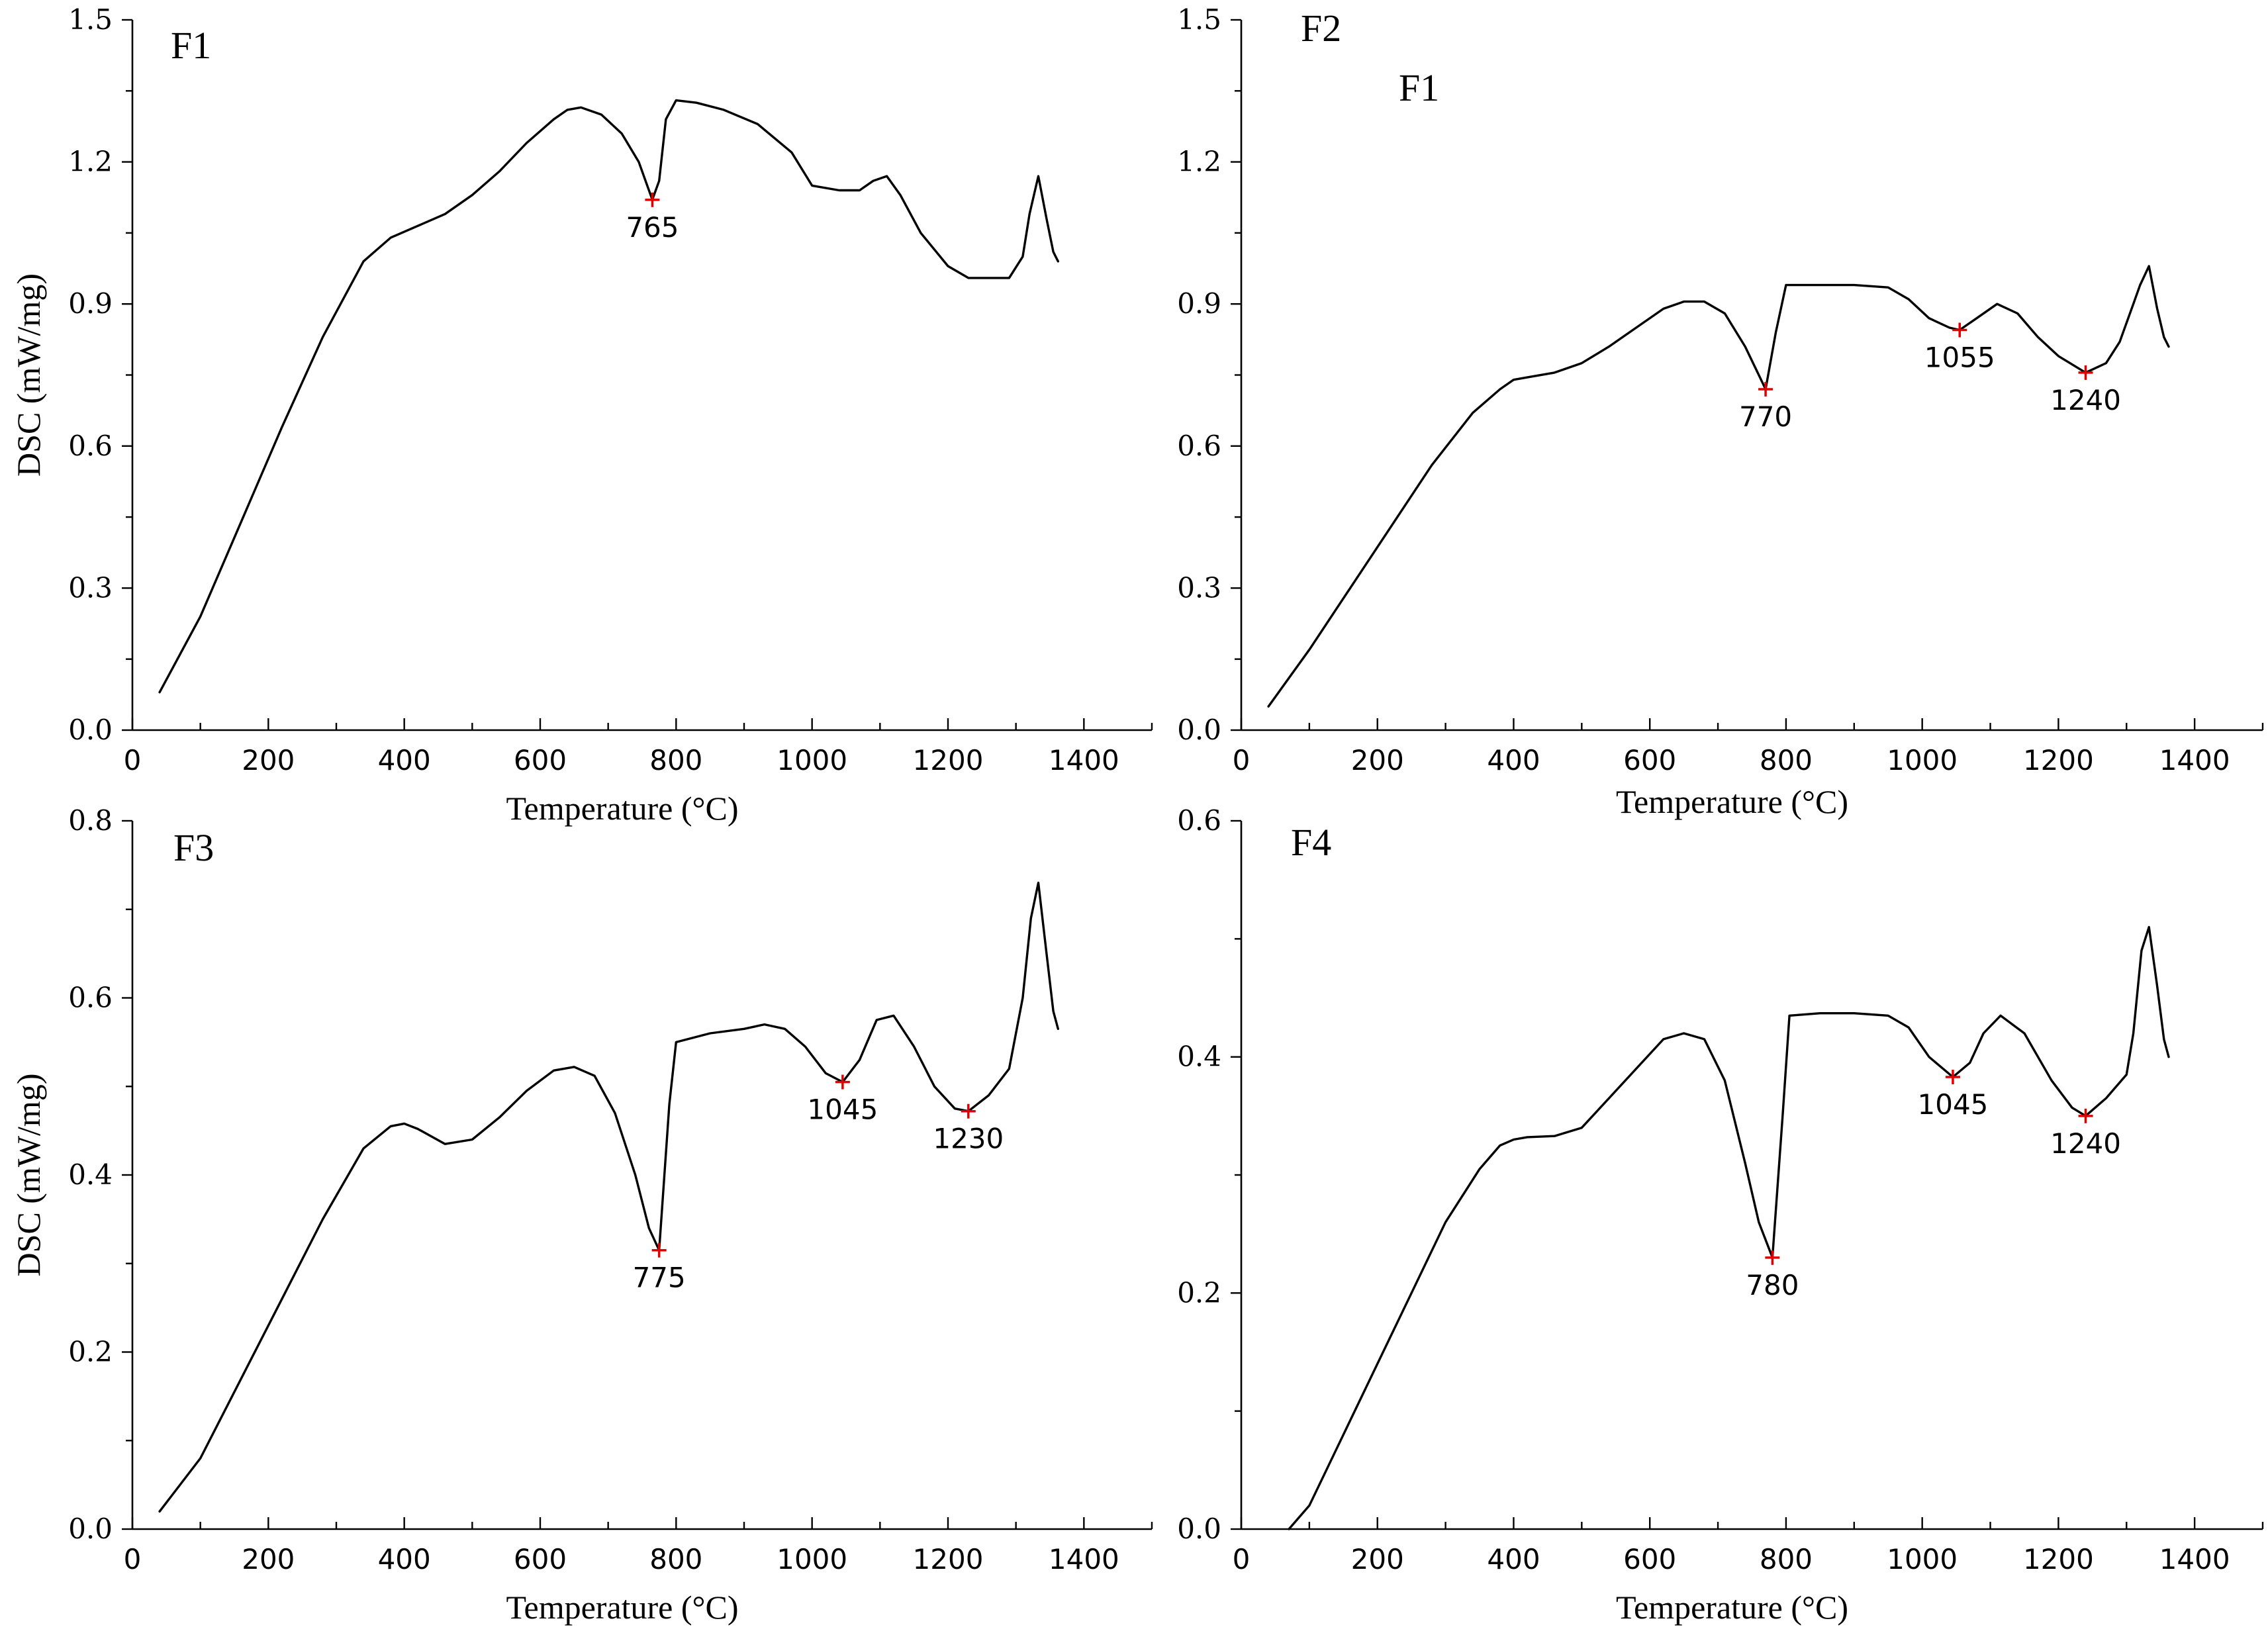 The image size is (2268, 1637). Describe the element at coordinates (194, 847) in the screenshot. I see `panel-label: F3` at that location.